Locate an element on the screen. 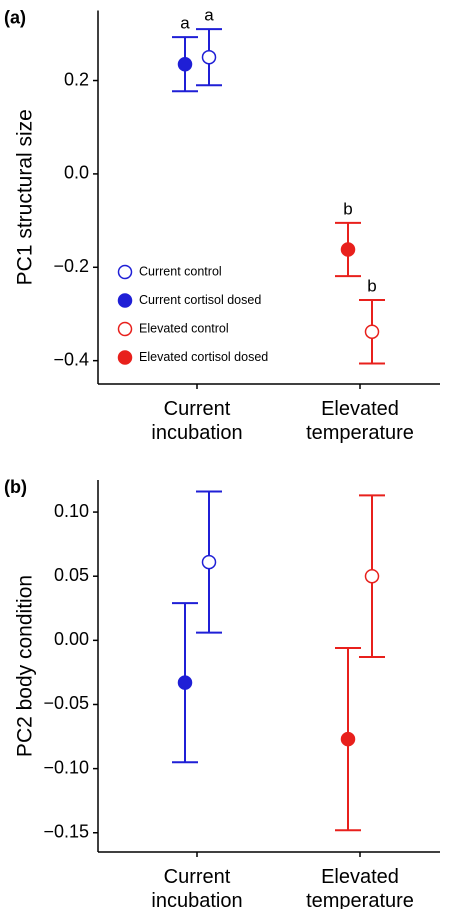 The width and height of the screenshot is (450, 909). y-tick-label: −0.15 is located at coordinates (66, 832).